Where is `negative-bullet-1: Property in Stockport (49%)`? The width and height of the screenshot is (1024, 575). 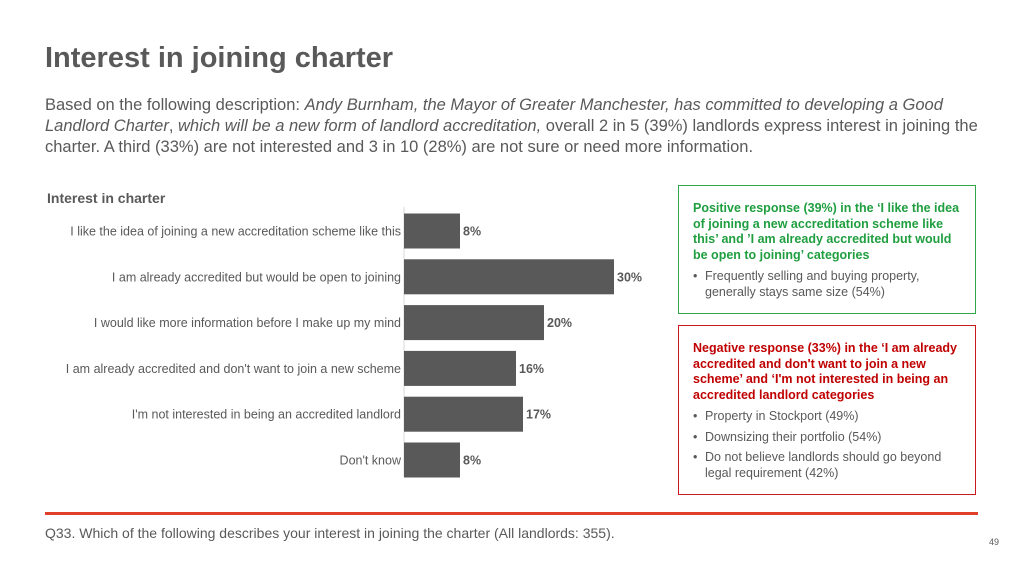
negative-bullet-1: Property in Stockport (49%) is located at coordinates (827, 417).